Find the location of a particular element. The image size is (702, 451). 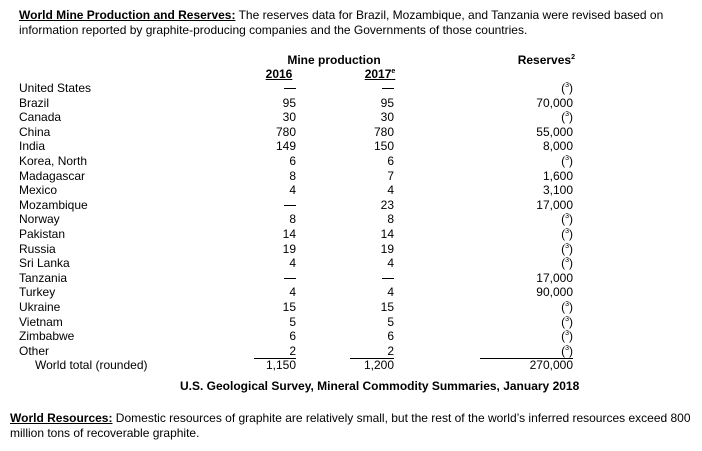

year-2016-header: 2016 is located at coordinates (279, 74).